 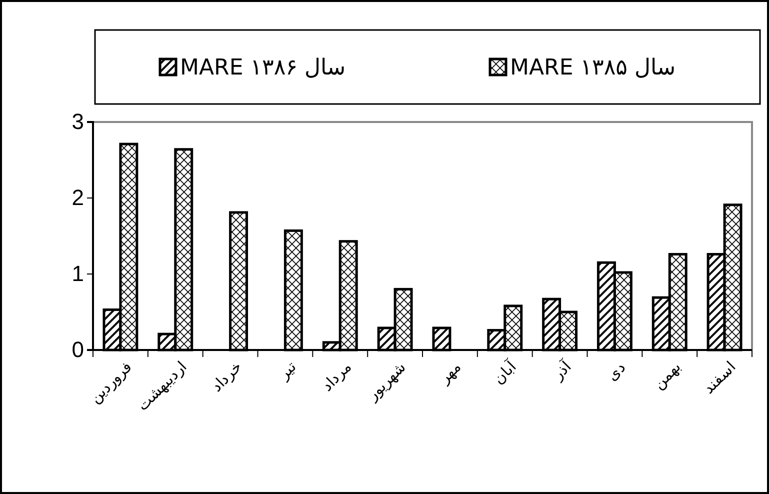 What do you see at coordinates (387, 381) in the screenshot?
I see `x-tick-label: شهریور` at bounding box center [387, 381].